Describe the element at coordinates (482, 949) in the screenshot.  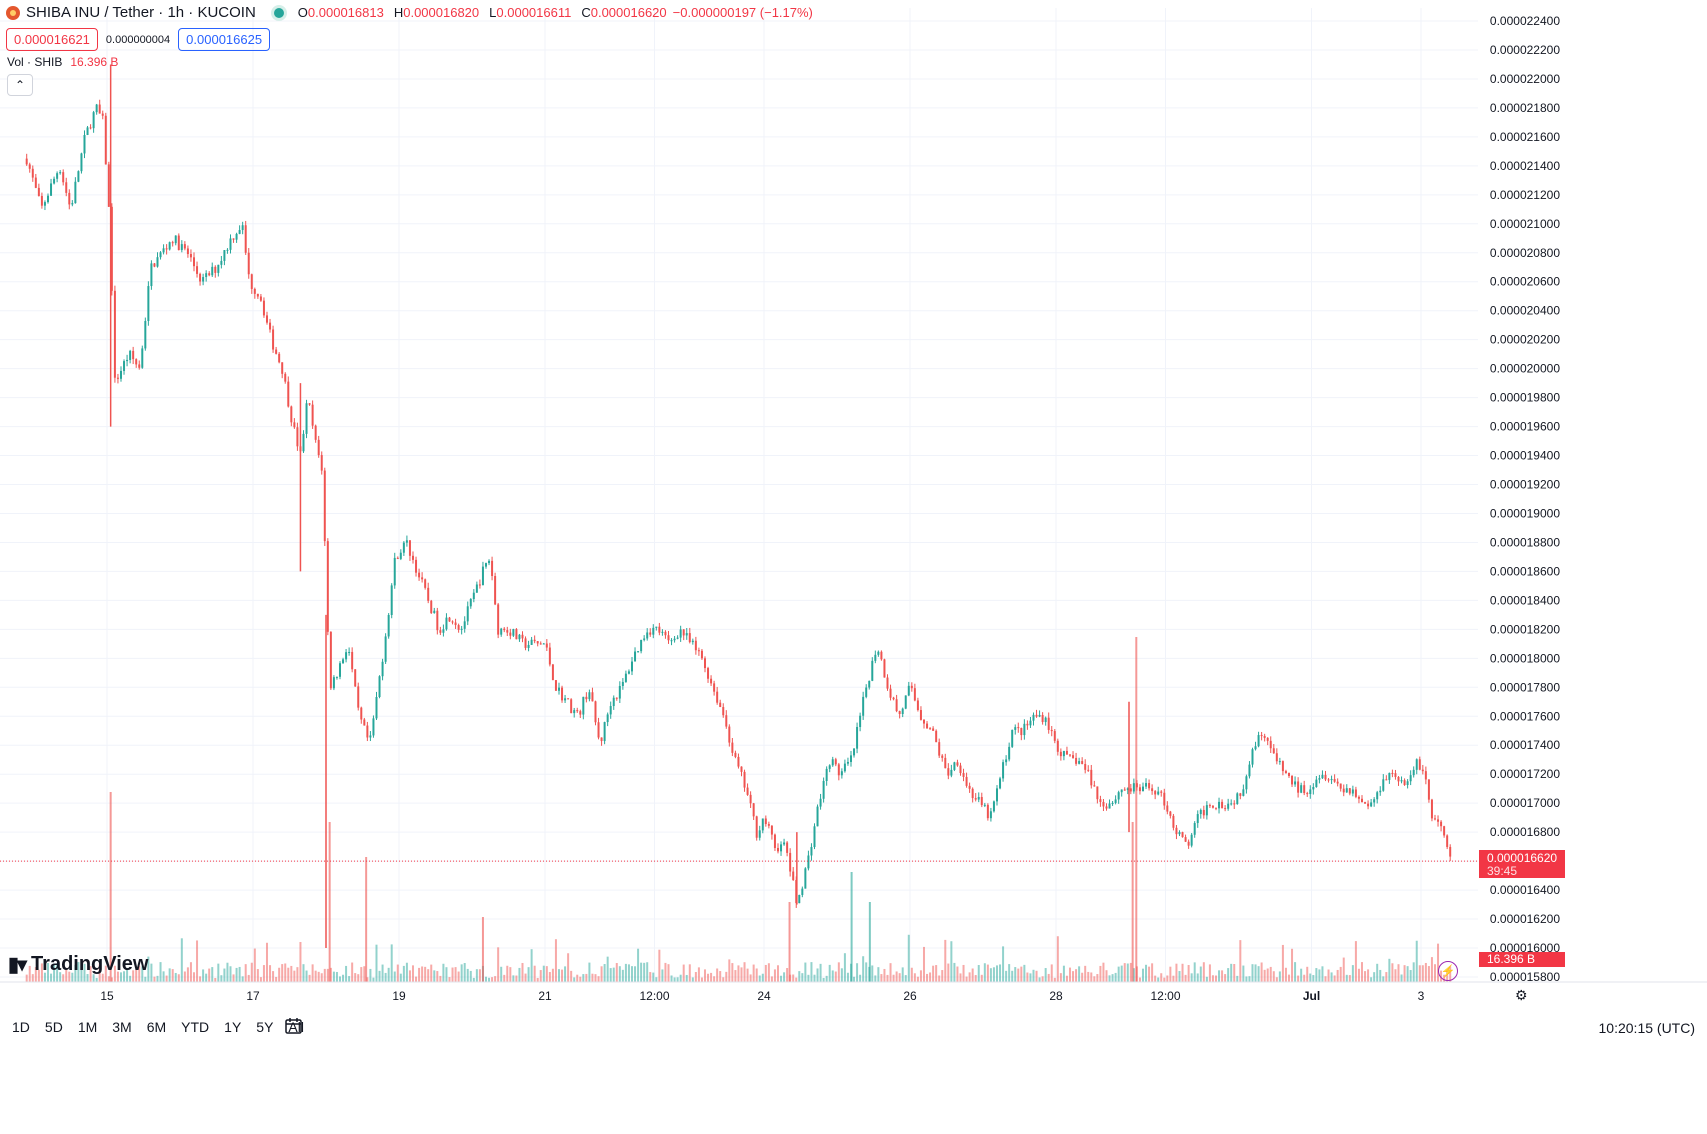
I see `volume-spike` at that location.